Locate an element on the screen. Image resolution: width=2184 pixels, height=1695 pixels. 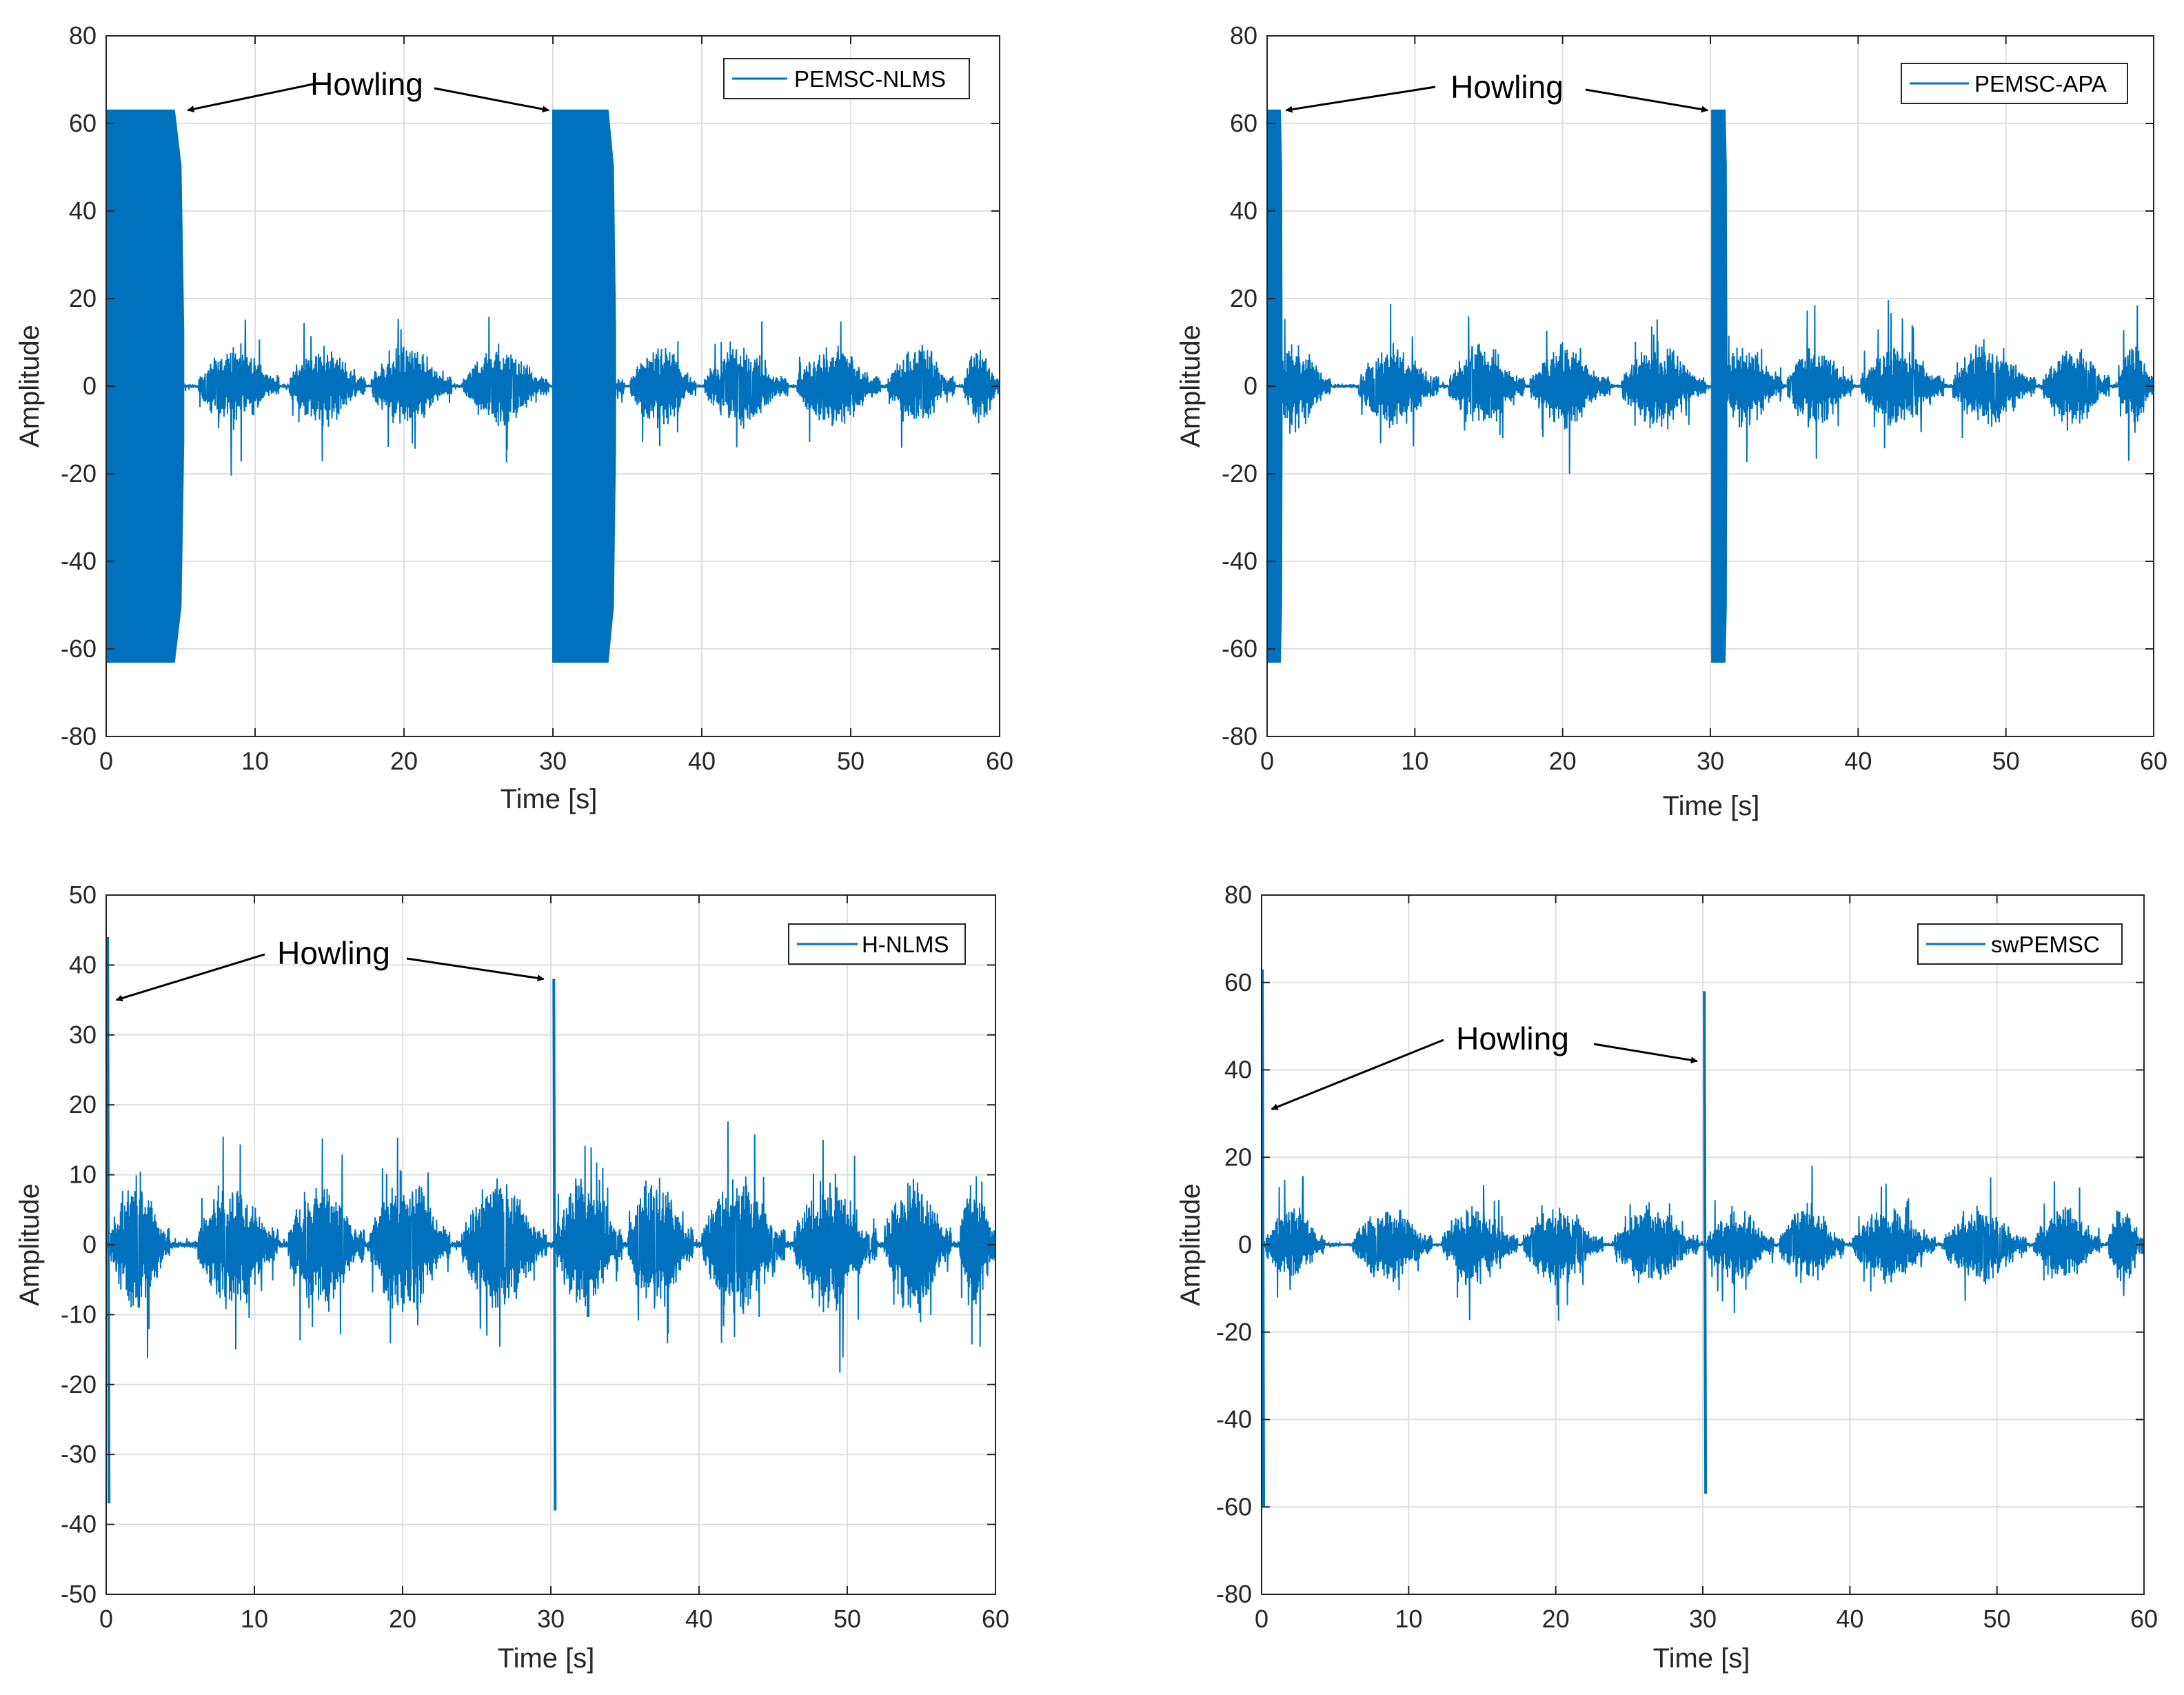
y-tick-label: 10 is located at coordinates (83, 1175).